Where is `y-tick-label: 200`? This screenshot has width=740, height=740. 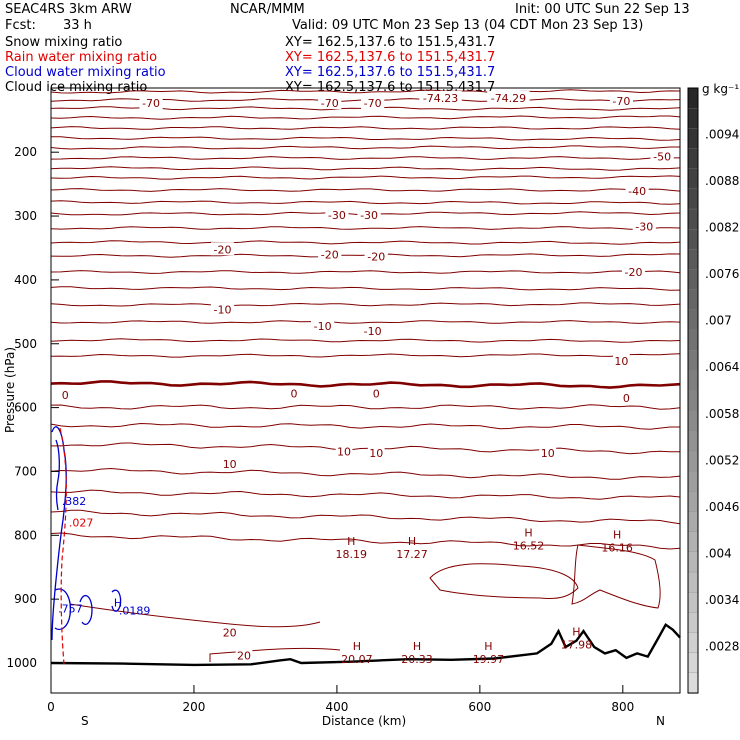
y-tick-label: 200 is located at coordinates (25, 152).